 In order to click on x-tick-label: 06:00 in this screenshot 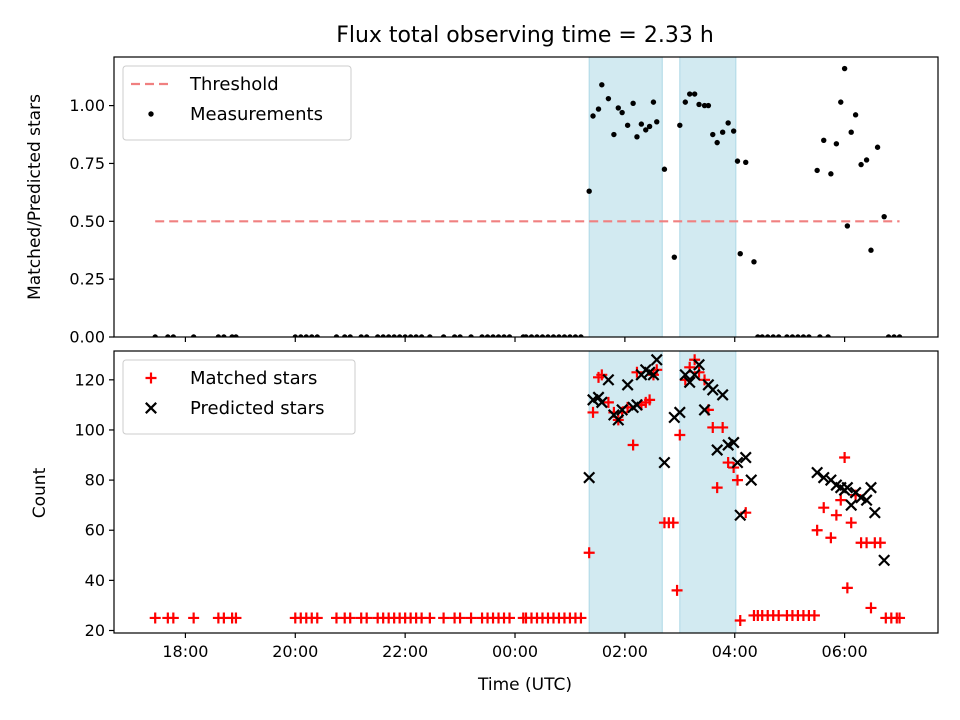, I will do `click(845, 651)`.